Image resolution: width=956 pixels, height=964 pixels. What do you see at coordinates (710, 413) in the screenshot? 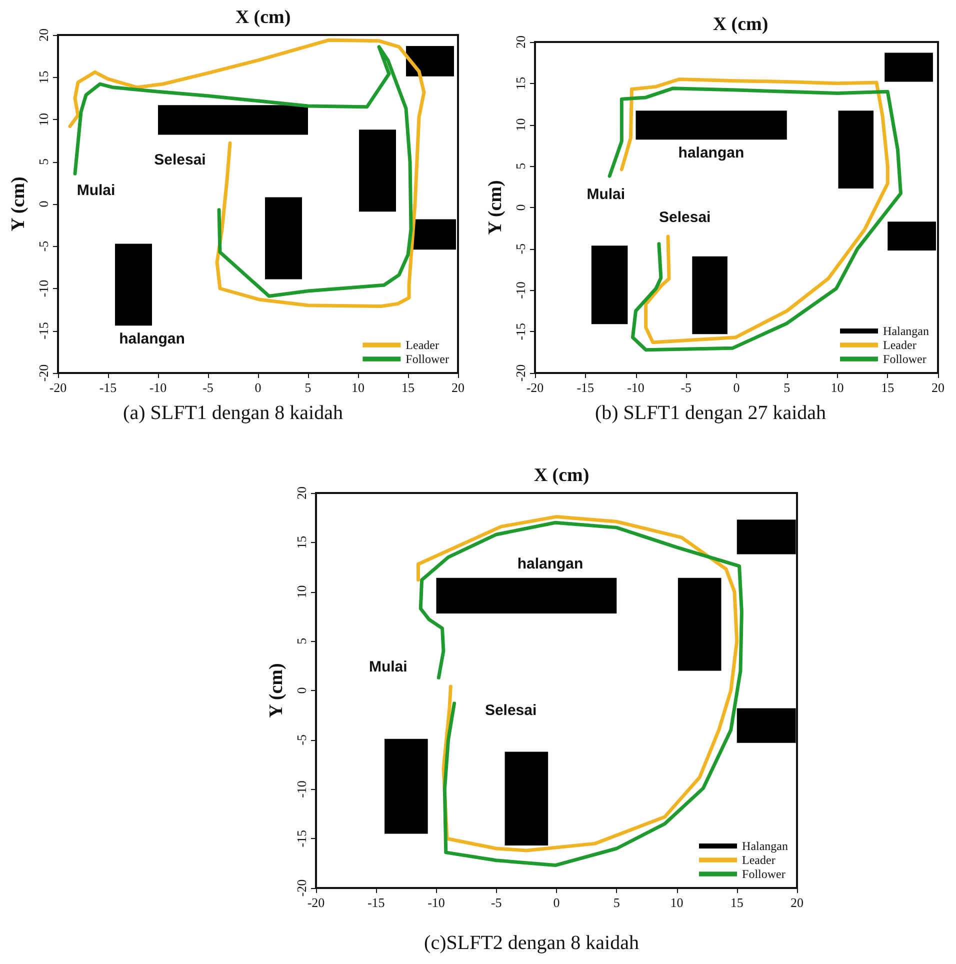
I see `text: (b) SLFT1 dengan 27 kaidah` at bounding box center [710, 413].